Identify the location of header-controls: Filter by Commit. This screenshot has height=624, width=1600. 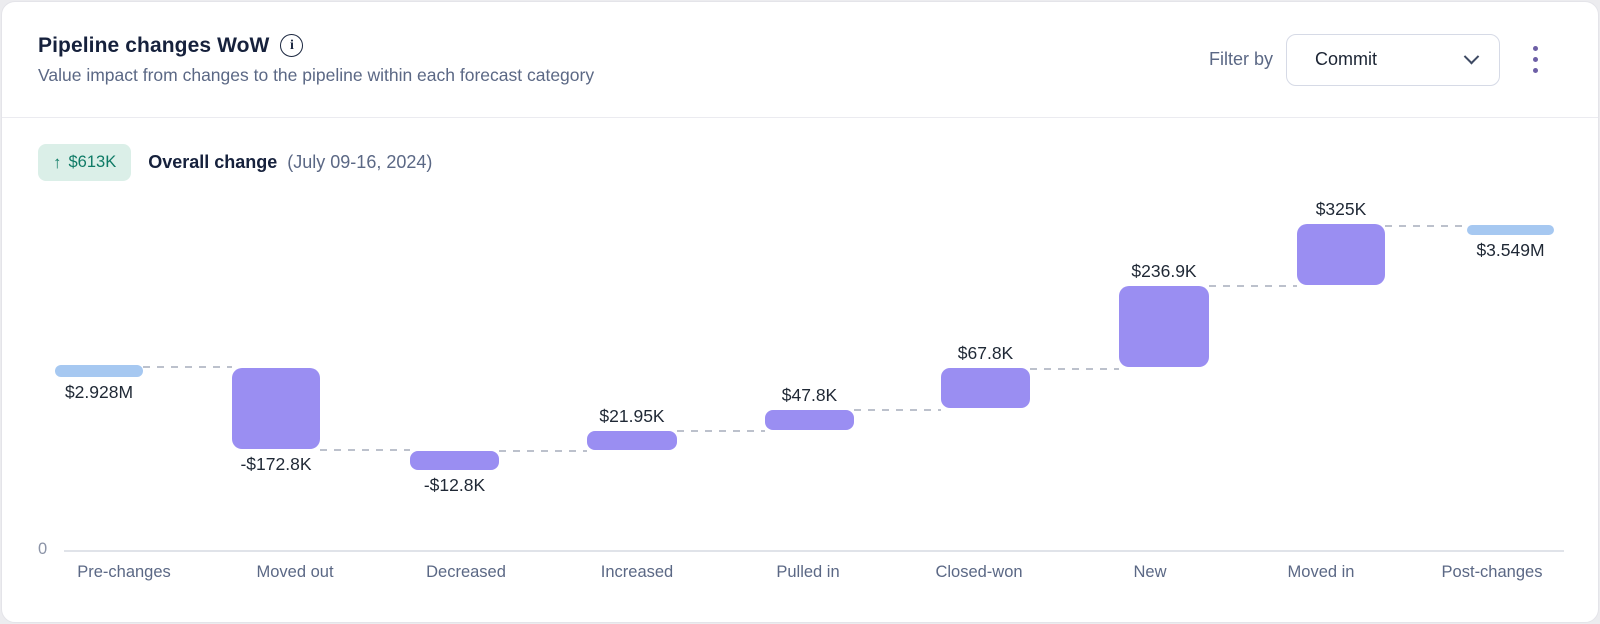
(1378, 59).